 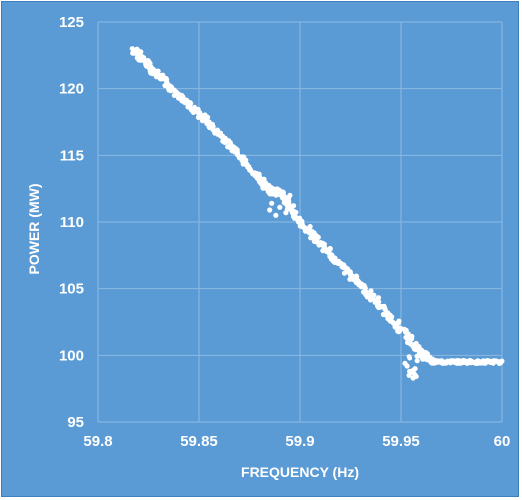 What do you see at coordinates (300, 472) in the screenshot?
I see `x-axis-title: FREQUENCY (Hz)` at bounding box center [300, 472].